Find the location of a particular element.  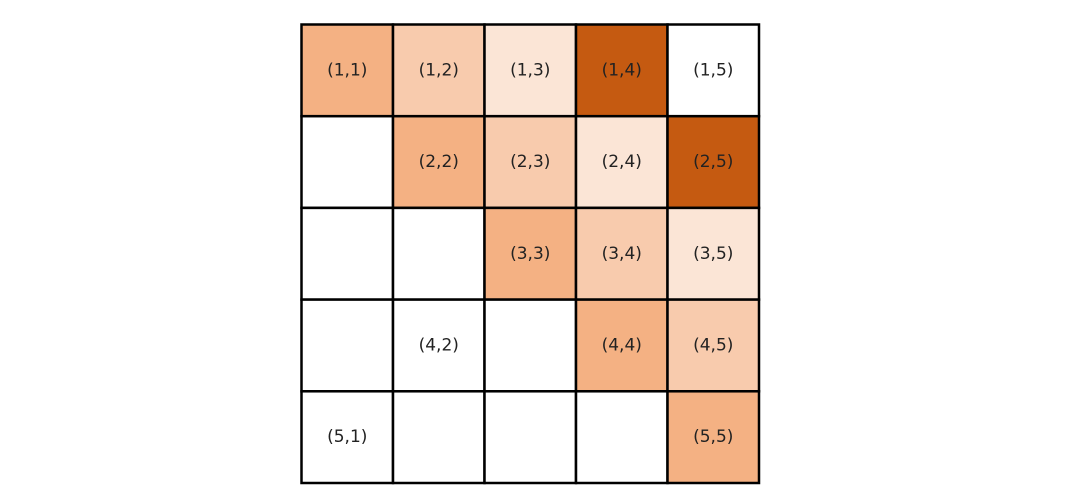

cell-label: (2,2) is located at coordinates (439, 162).